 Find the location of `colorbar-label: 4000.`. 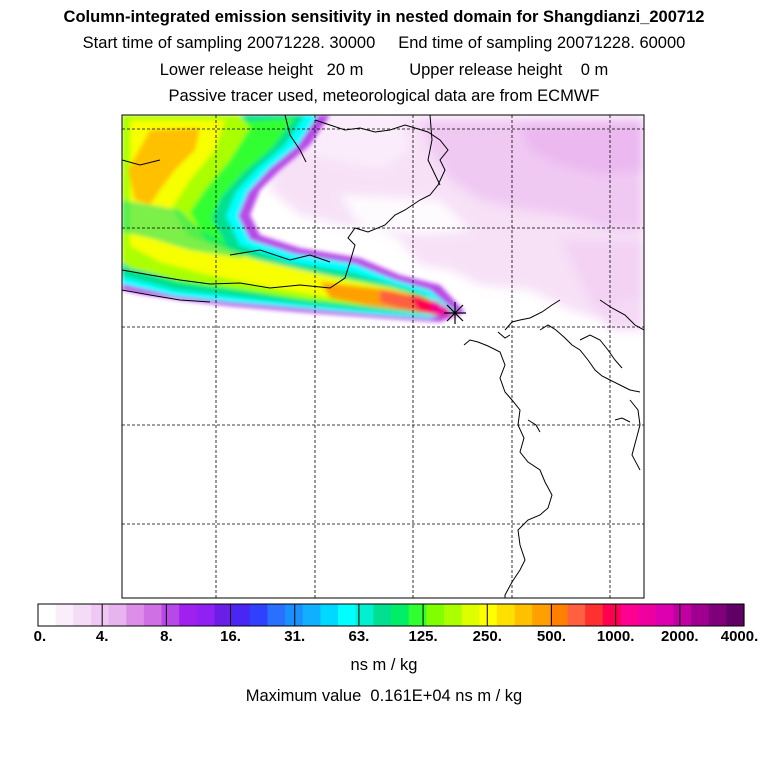

colorbar-label: 4000. is located at coordinates (739, 636).